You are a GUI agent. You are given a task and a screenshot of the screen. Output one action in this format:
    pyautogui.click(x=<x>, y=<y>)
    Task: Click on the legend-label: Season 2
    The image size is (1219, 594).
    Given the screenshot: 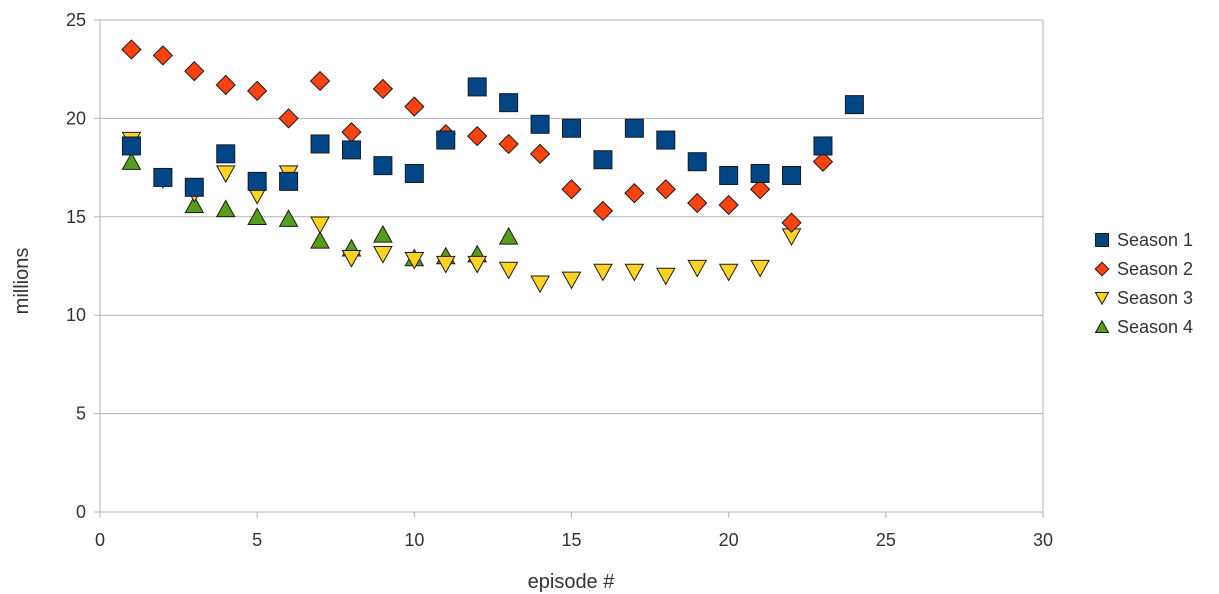 What is the action you would take?
    pyautogui.click(x=1155, y=269)
    